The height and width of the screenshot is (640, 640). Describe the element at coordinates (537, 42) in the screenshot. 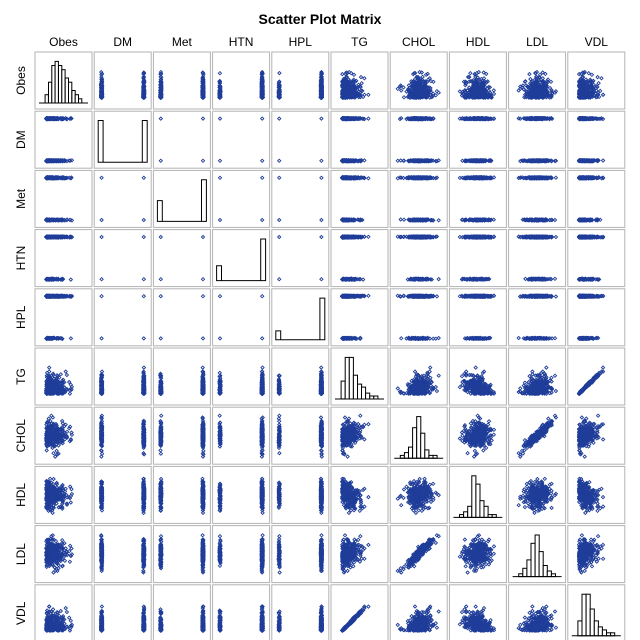

I see `column-label-ldl: LDL` at that location.